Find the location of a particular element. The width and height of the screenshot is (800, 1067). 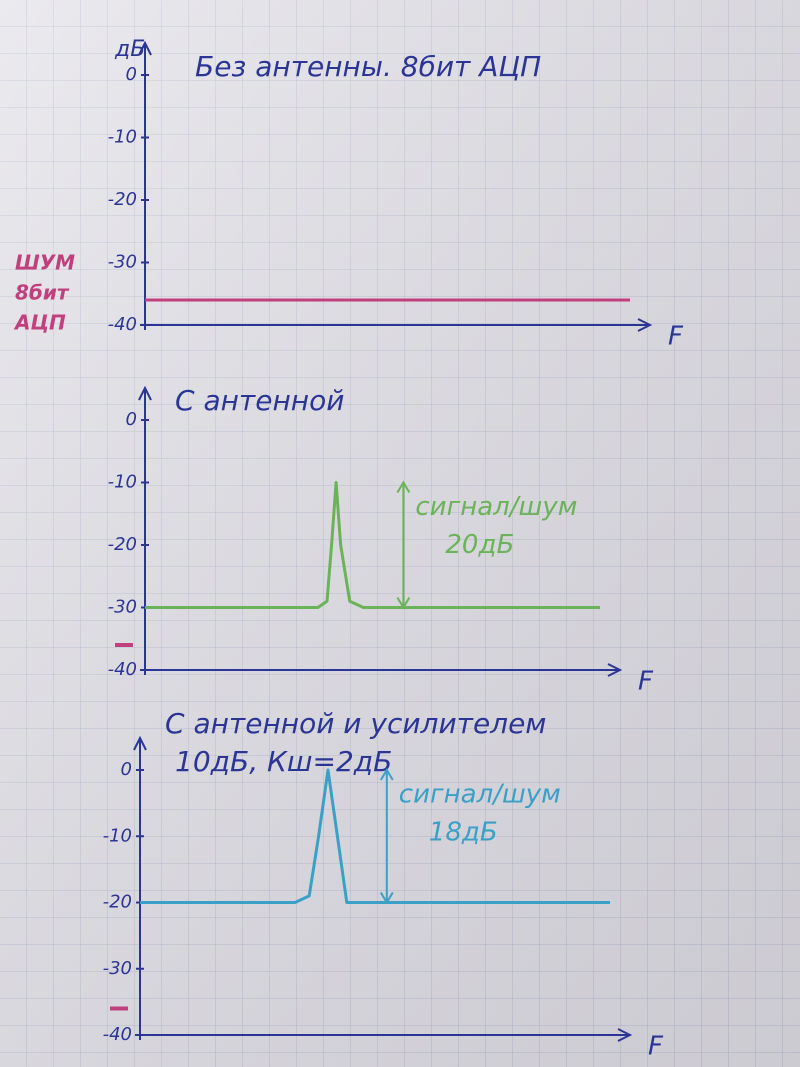

chart-title: Без антенны. 8бит АЦП is located at coordinates (368, 66).